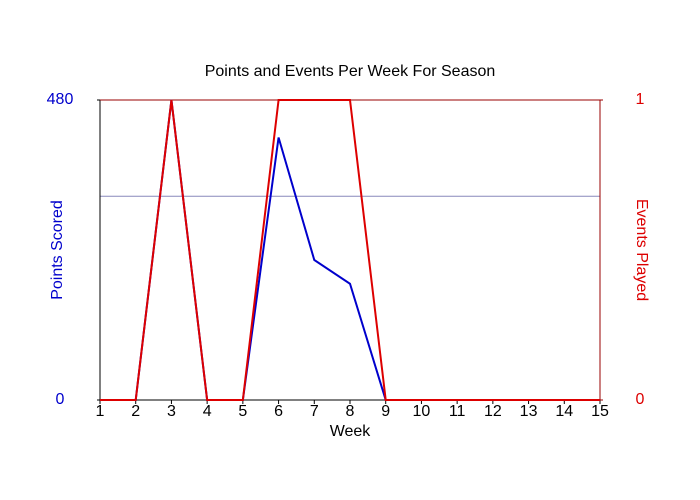 The height and width of the screenshot is (500, 700). Describe the element at coordinates (351, 431) in the screenshot. I see `x-axis-label: Week` at that location.